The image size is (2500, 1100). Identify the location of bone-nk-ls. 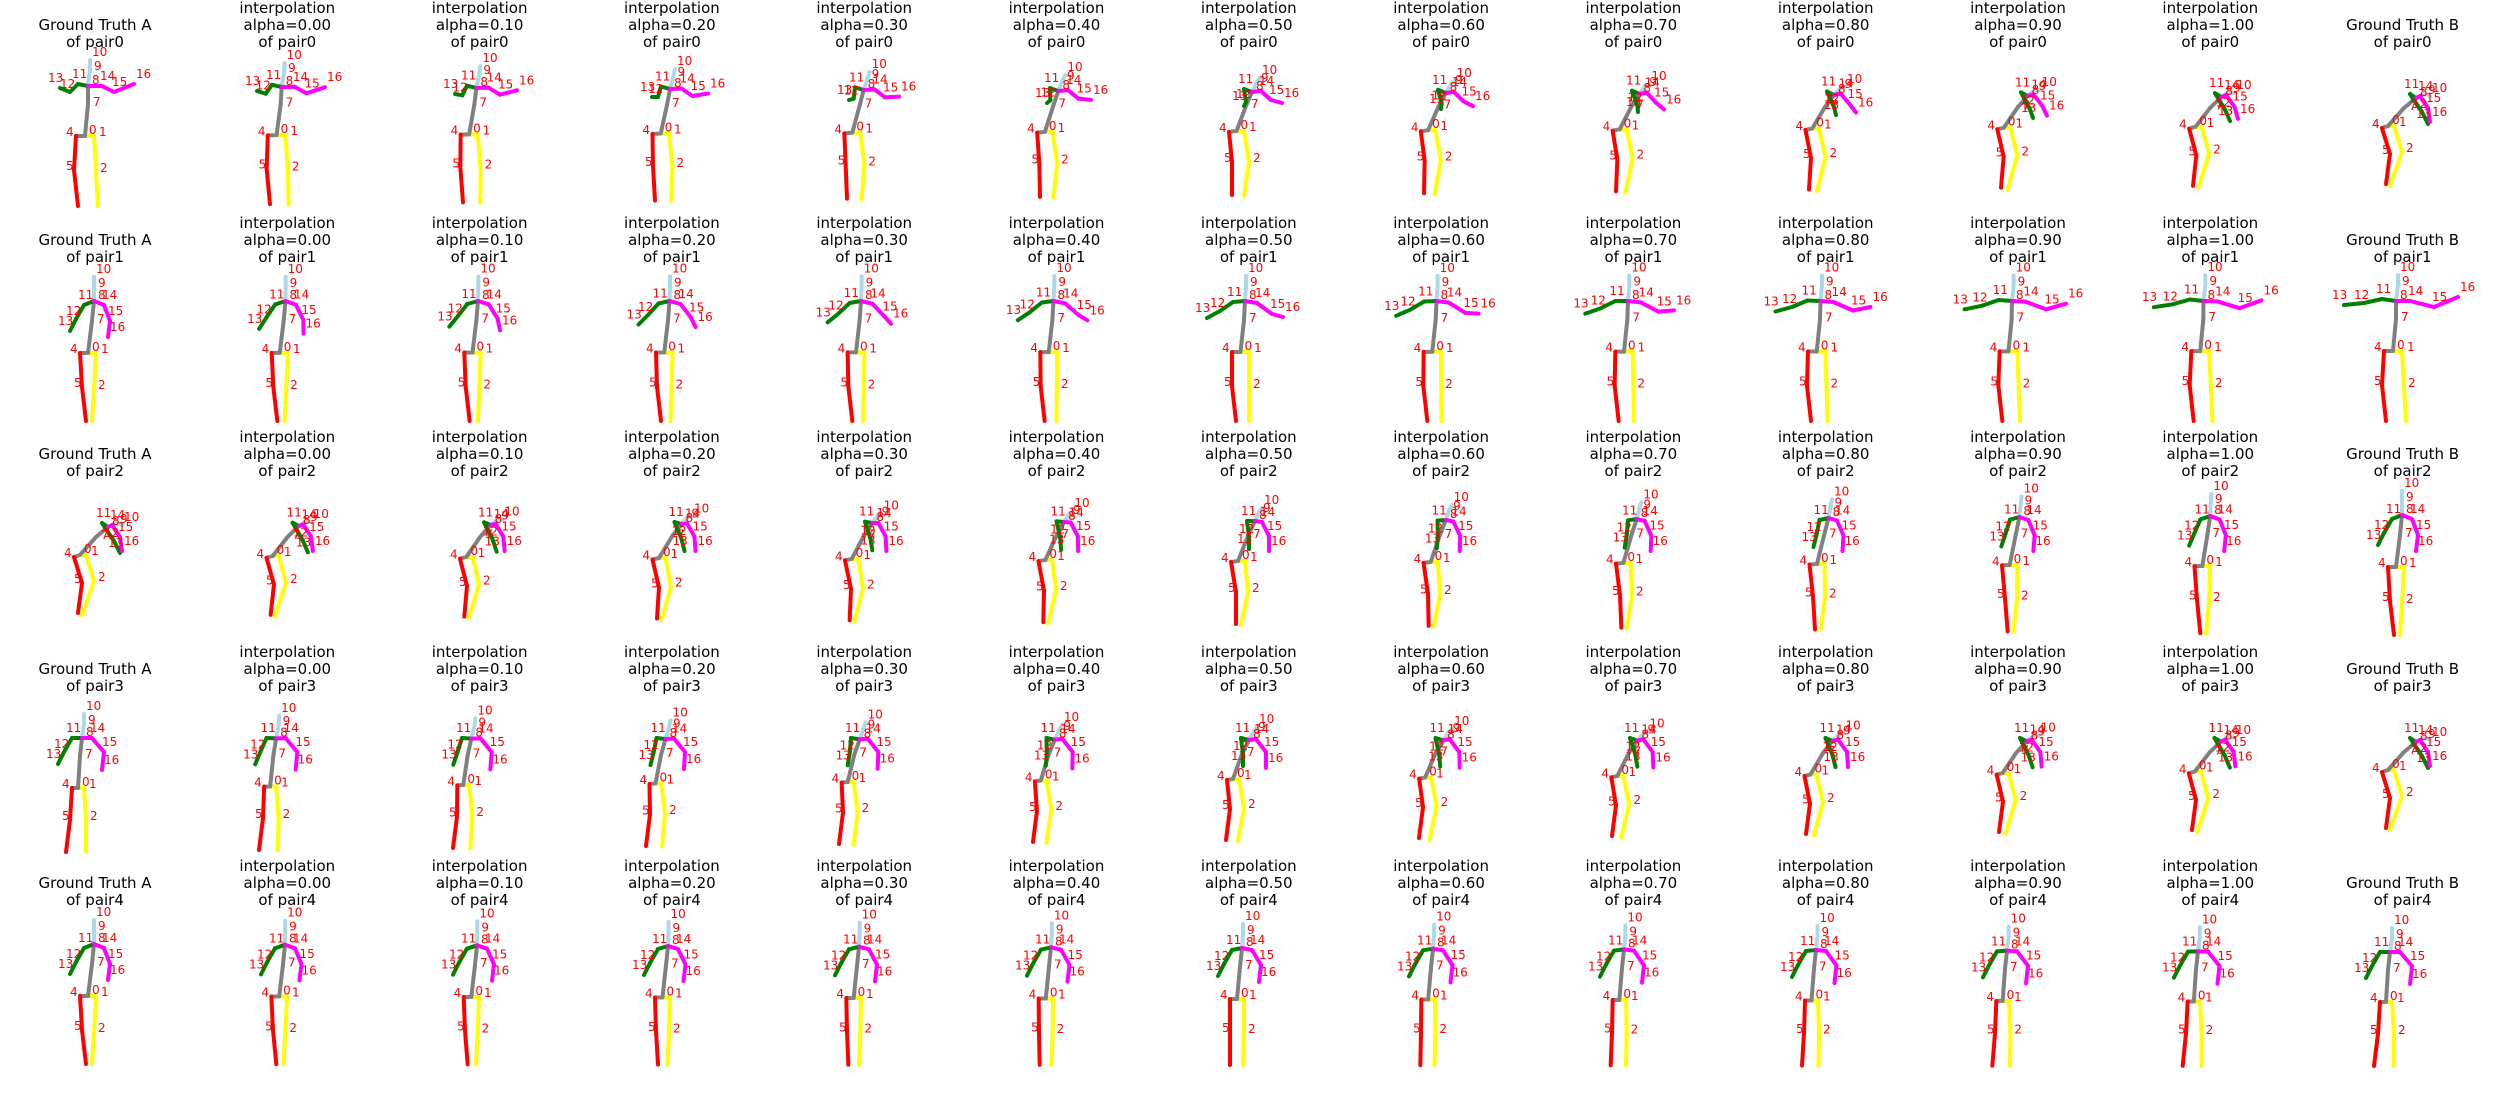
(2005, 300).